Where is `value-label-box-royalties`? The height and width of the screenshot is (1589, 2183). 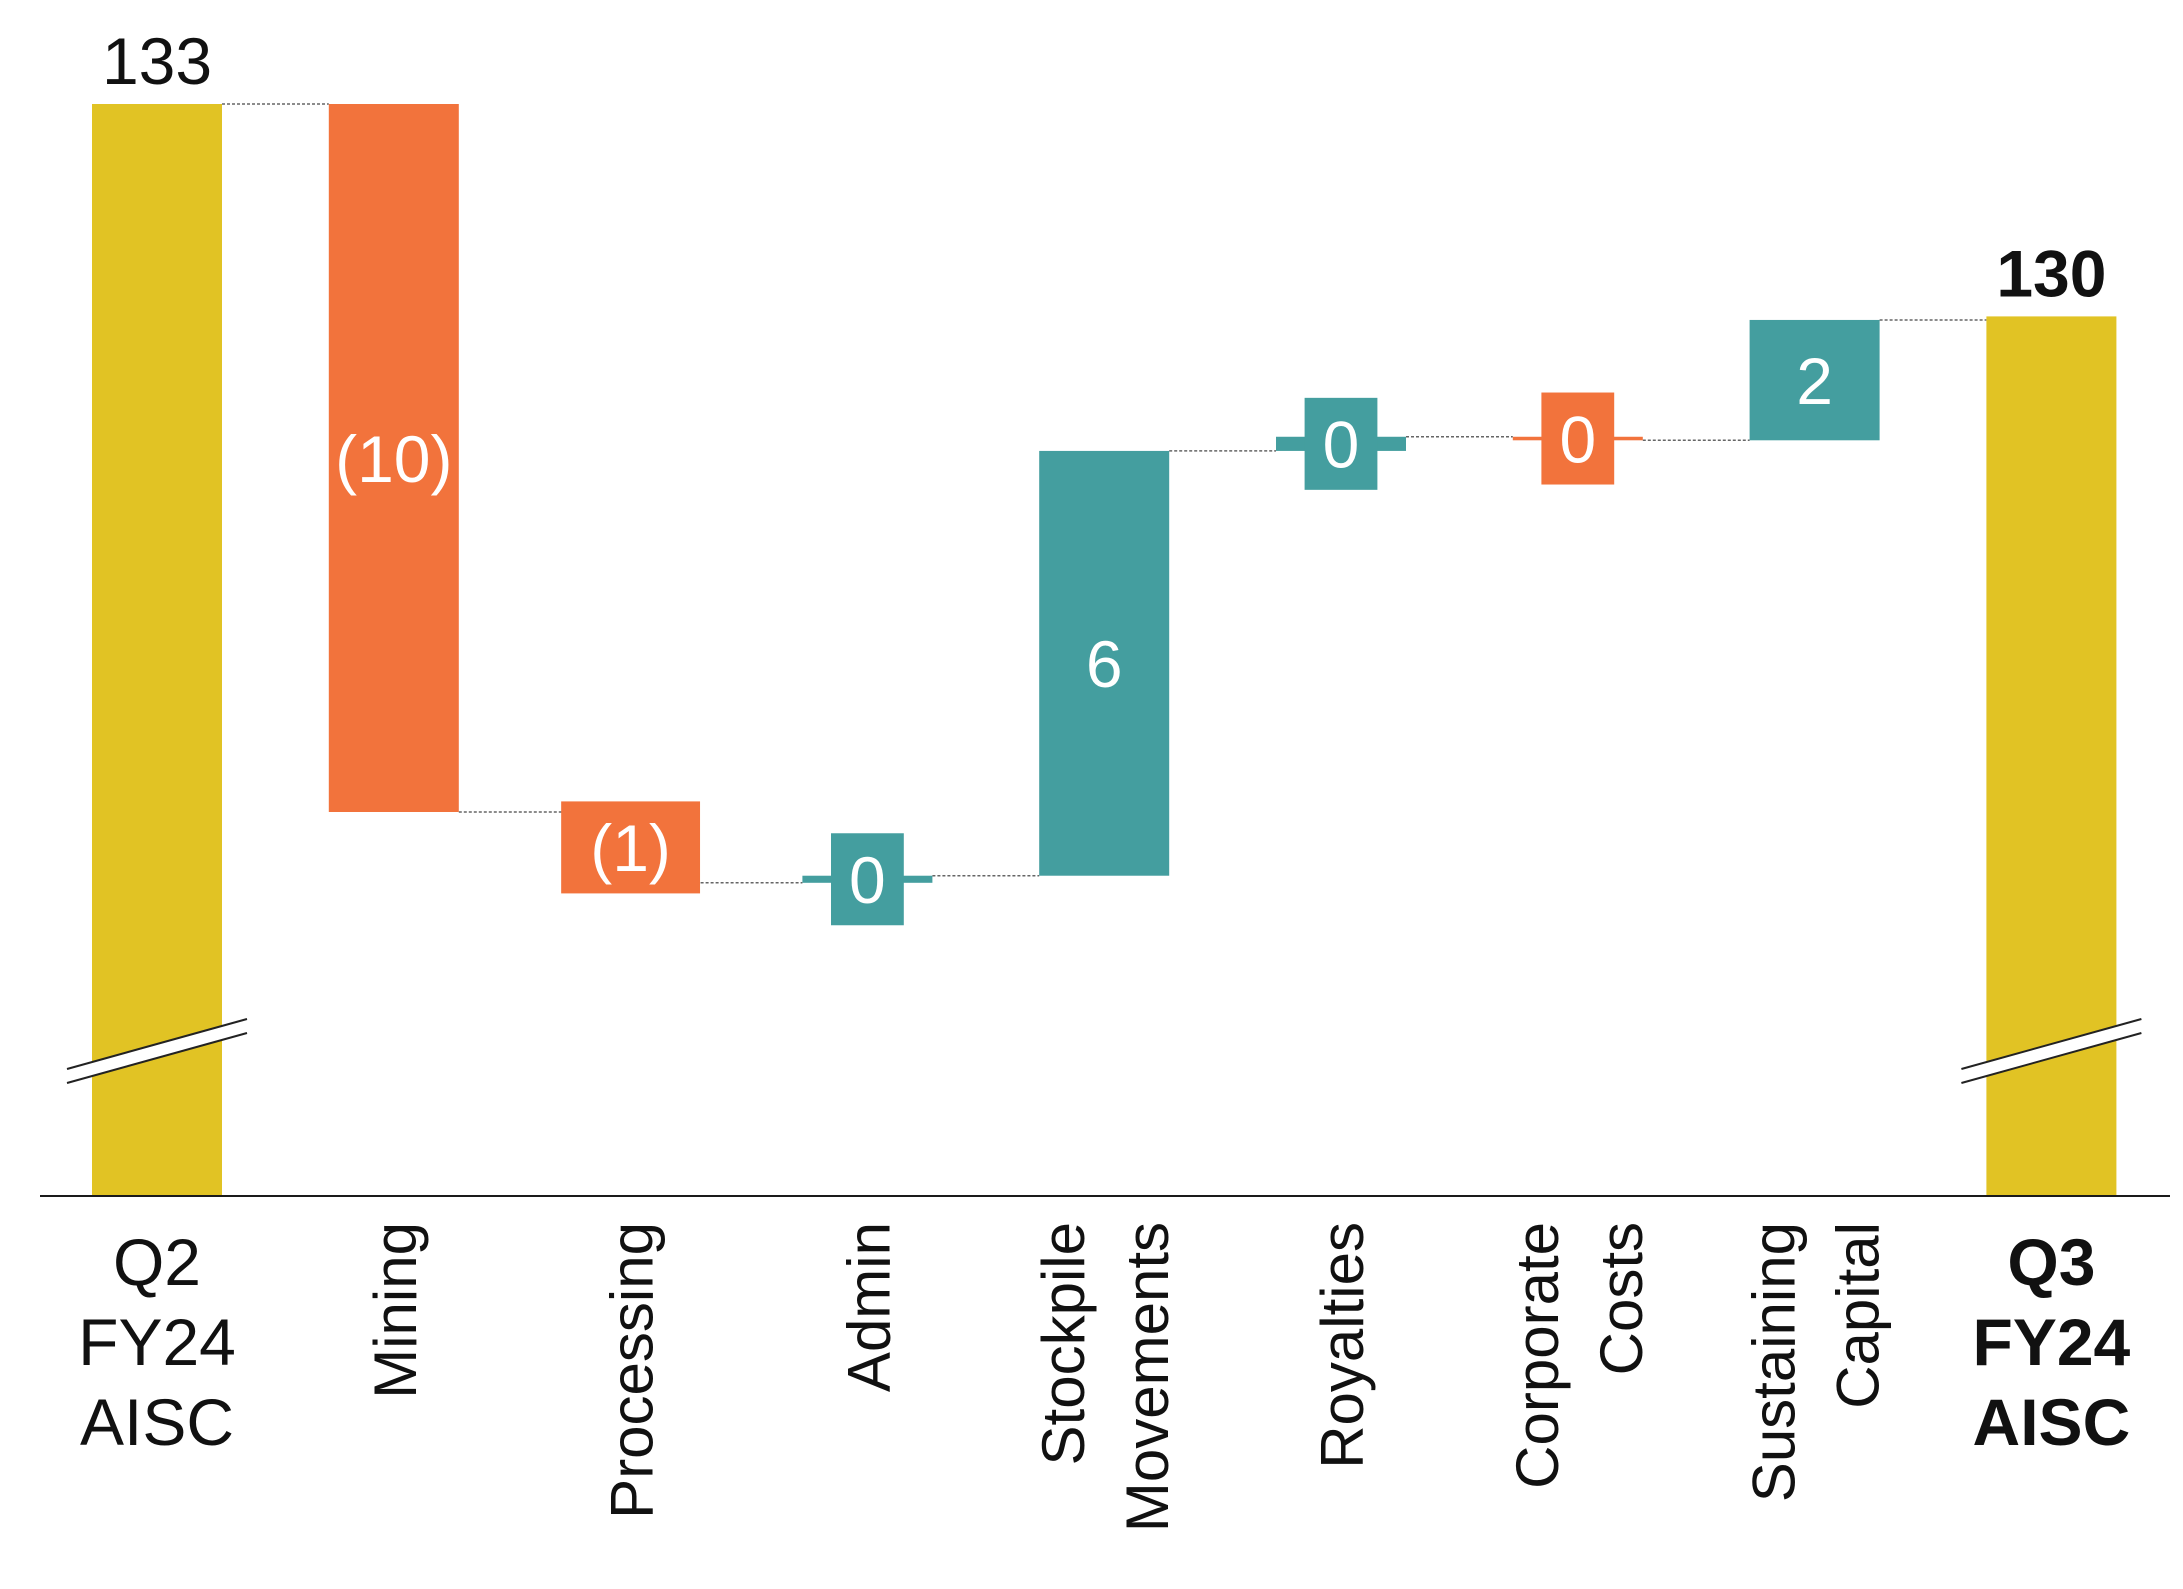 value-label-box-royalties is located at coordinates (1341, 443).